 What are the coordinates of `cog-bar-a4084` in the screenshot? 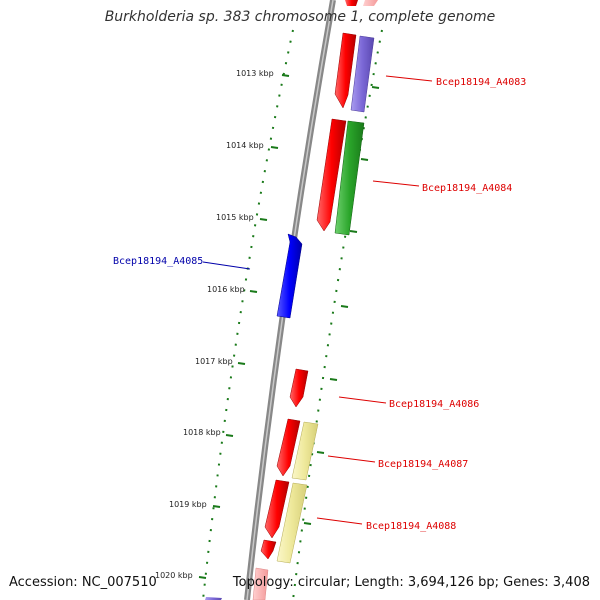 It's located at (349, 178).